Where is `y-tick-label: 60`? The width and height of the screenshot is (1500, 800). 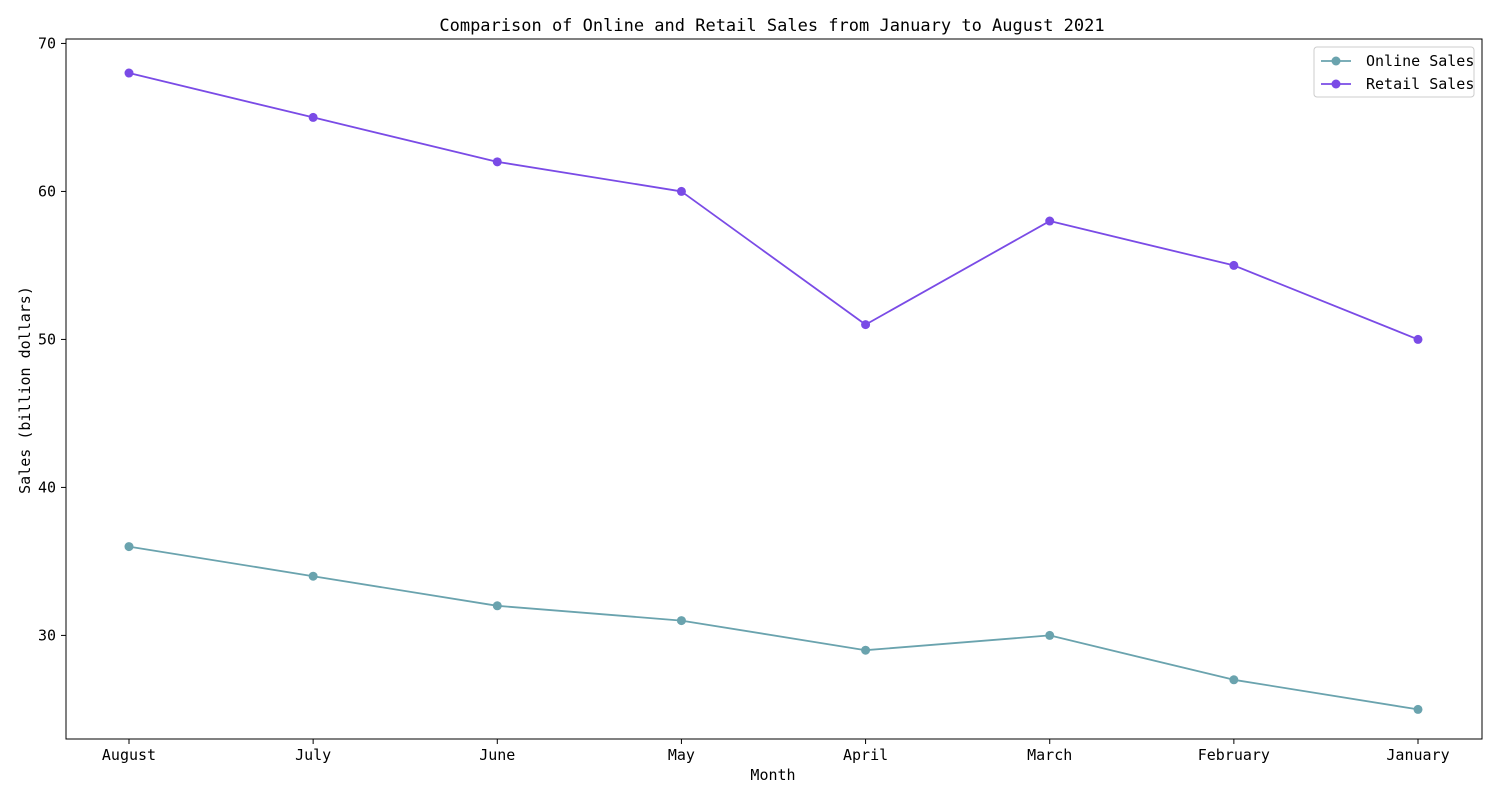
y-tick-label: 60 is located at coordinates (47, 191).